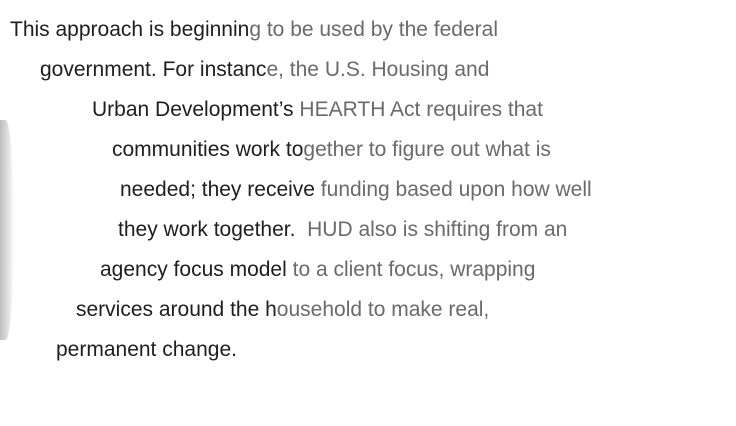  Describe the element at coordinates (153, 69) in the screenshot. I see `dark-text: government. For instanc` at that location.